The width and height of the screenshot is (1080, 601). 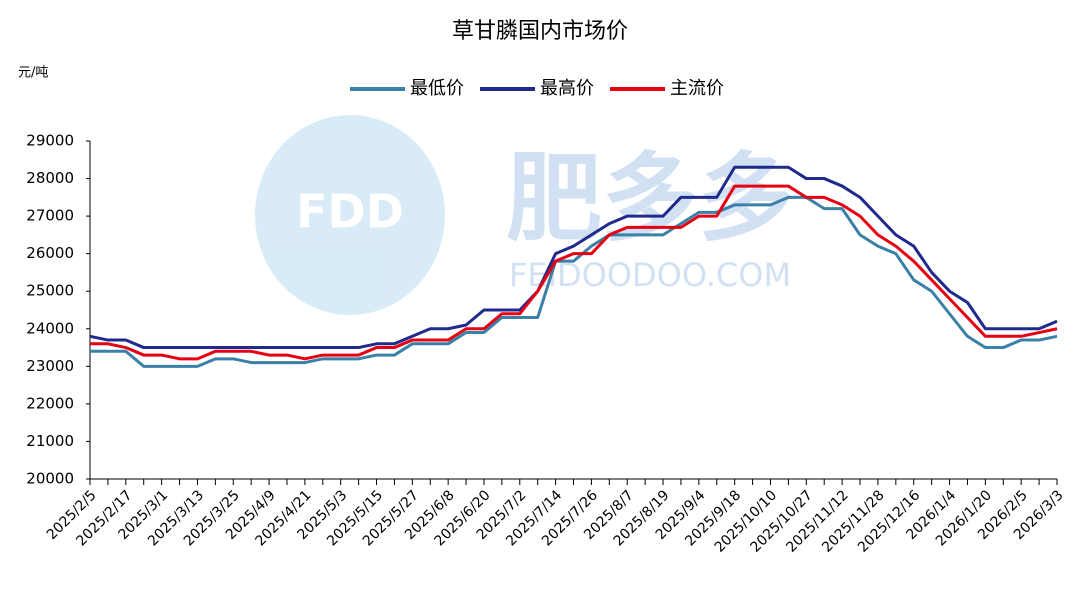 What do you see at coordinates (50, 216) in the screenshot?
I see `y-tick-label: 27000` at bounding box center [50, 216].